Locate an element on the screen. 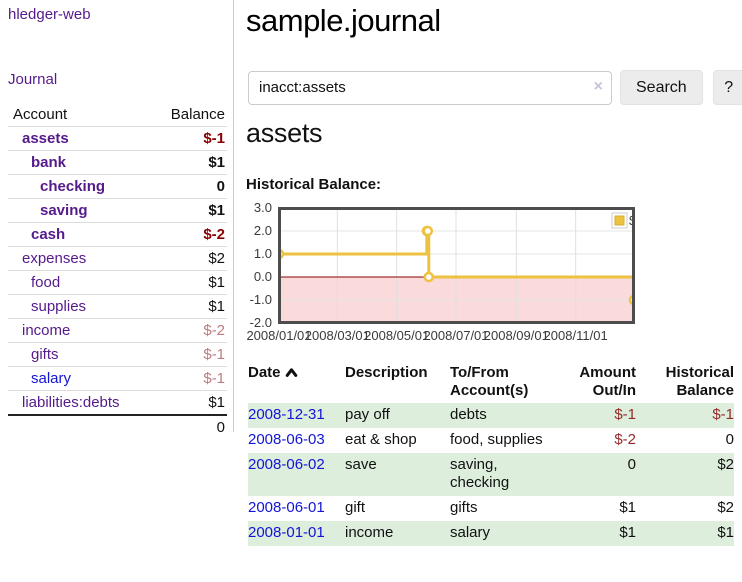 This screenshot has height=582, width=742. sidebar-account-link: food is located at coordinates (46, 282).